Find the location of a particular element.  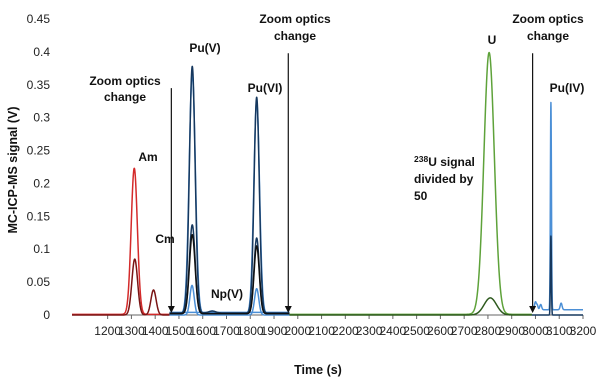

x-tick-label: 1900 is located at coordinates (274, 331).